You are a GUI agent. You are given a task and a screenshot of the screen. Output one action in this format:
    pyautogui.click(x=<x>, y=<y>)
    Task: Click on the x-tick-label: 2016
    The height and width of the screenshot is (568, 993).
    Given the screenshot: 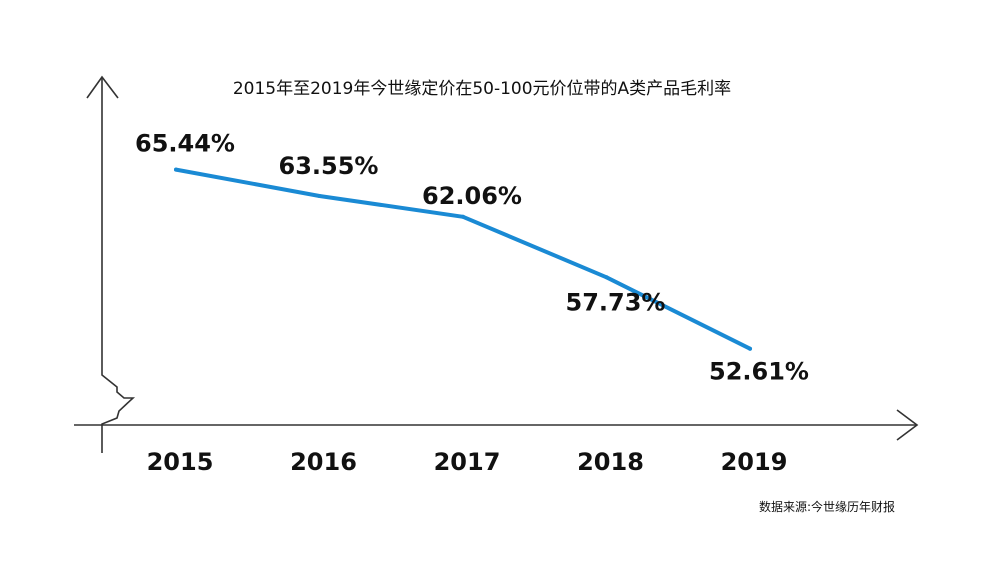 What is the action you would take?
    pyautogui.click(x=323, y=462)
    